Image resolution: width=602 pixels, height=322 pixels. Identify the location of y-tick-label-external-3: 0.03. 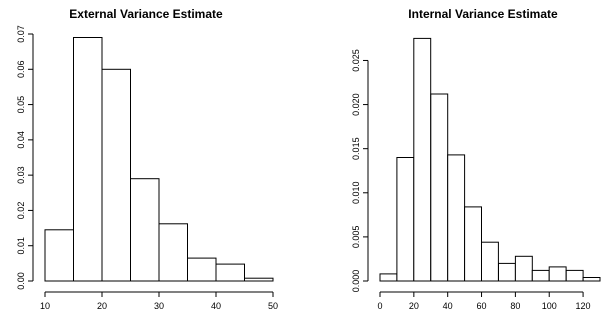
(21, 175).